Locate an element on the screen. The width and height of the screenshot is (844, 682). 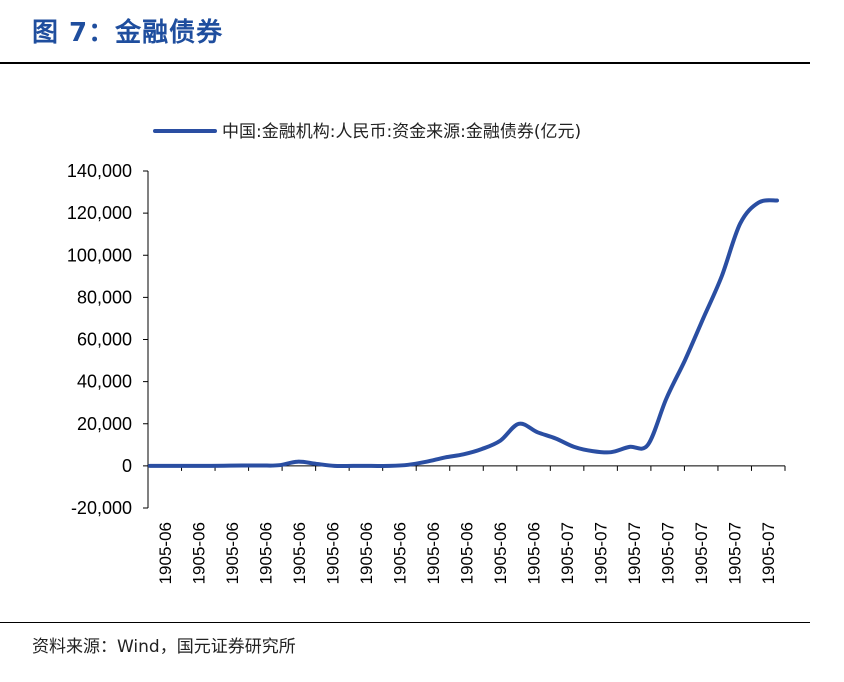
bottom-rule is located at coordinates (405, 622).